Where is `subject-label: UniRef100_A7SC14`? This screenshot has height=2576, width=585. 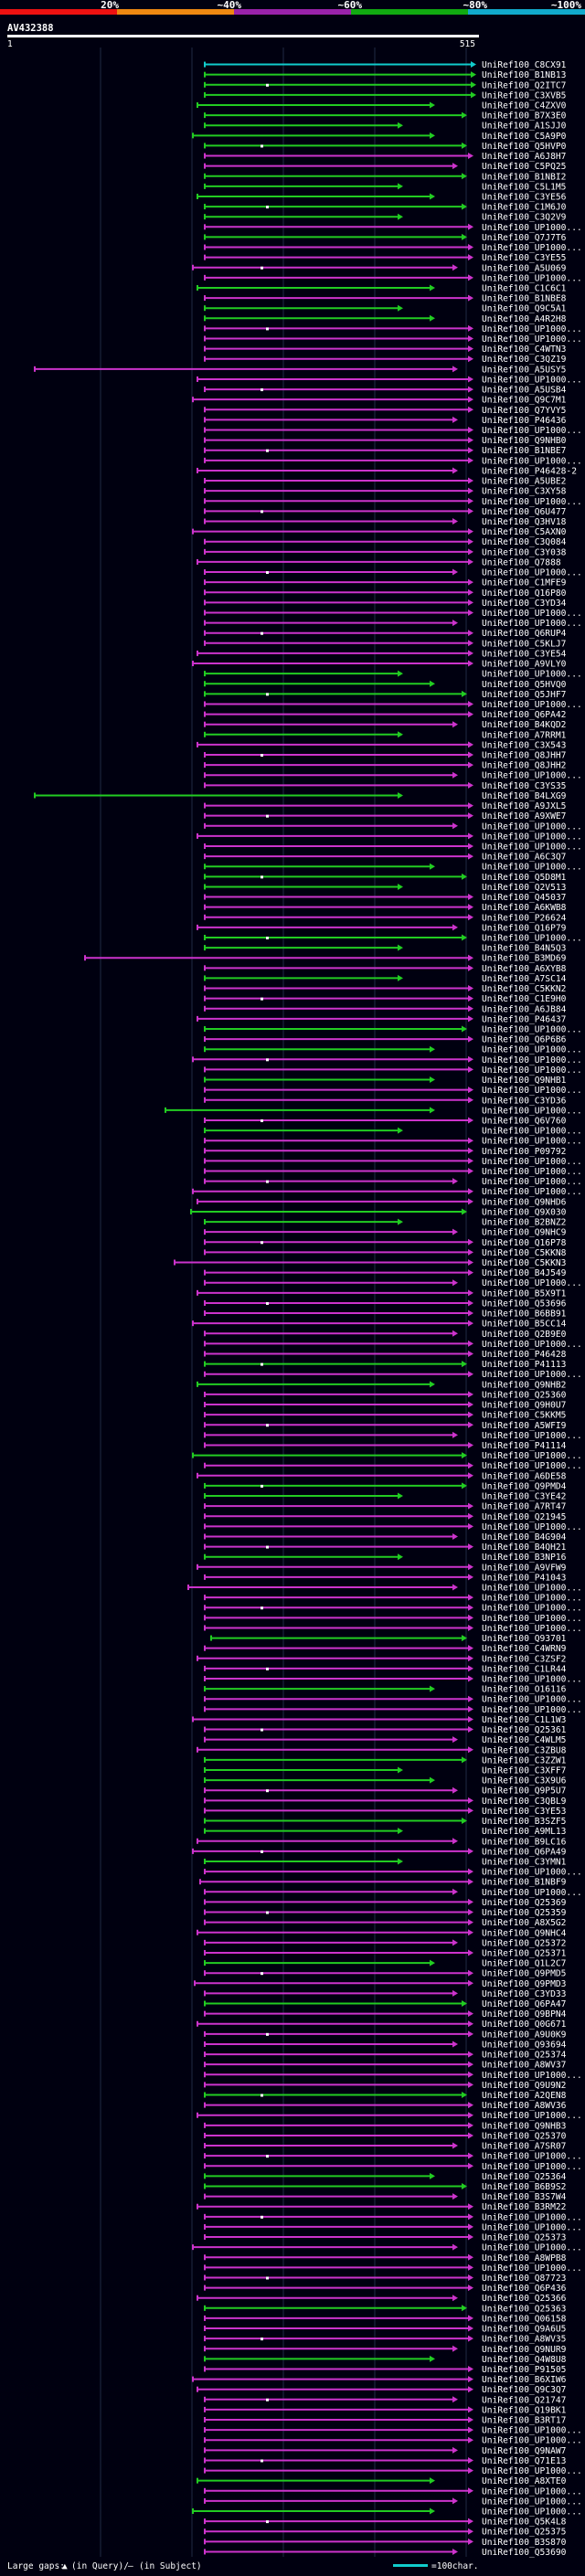
subject-label: UniRef100_A7SC14 is located at coordinates (524, 979).